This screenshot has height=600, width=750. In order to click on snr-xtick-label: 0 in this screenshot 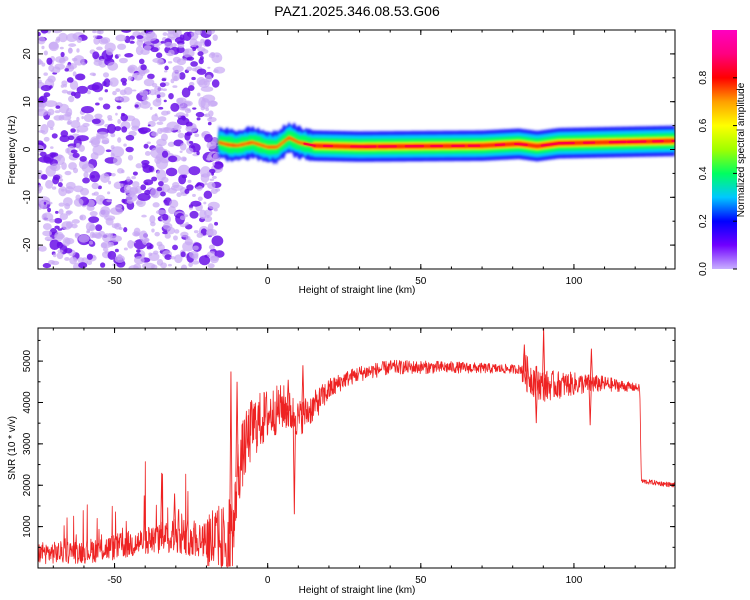, I will do `click(268, 580)`.